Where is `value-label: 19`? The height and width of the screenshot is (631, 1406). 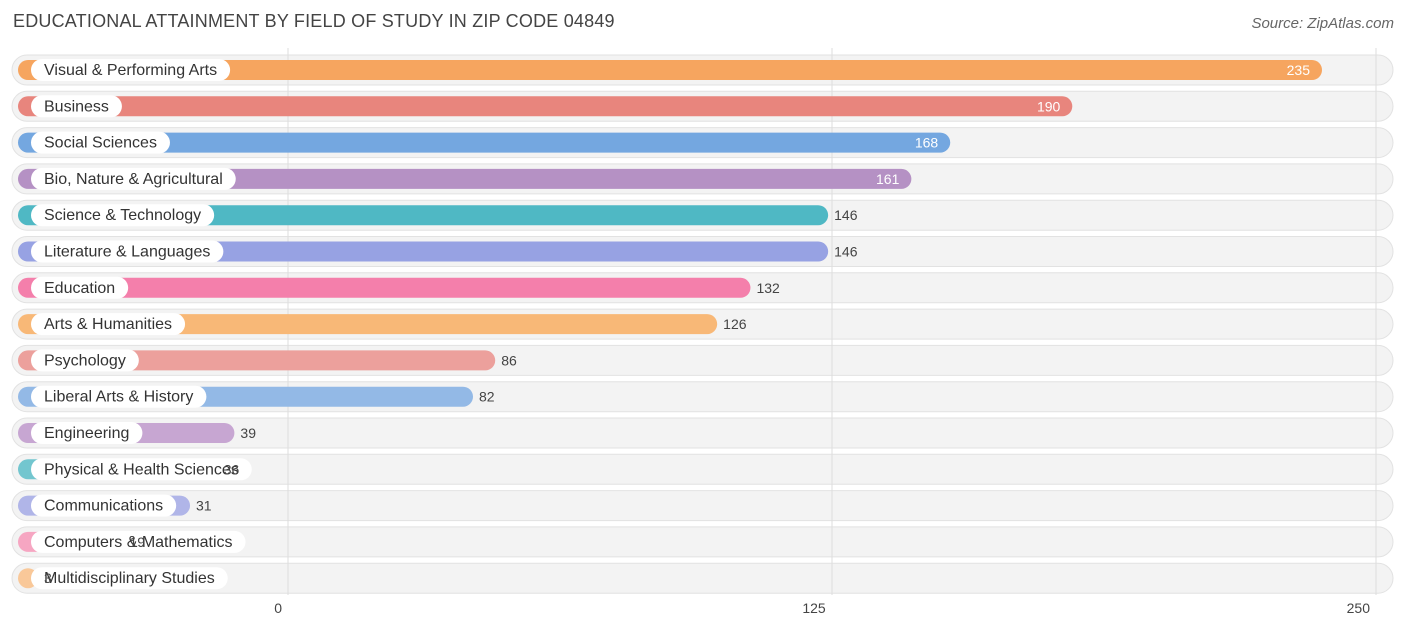
value-label: 19 is located at coordinates (137, 542).